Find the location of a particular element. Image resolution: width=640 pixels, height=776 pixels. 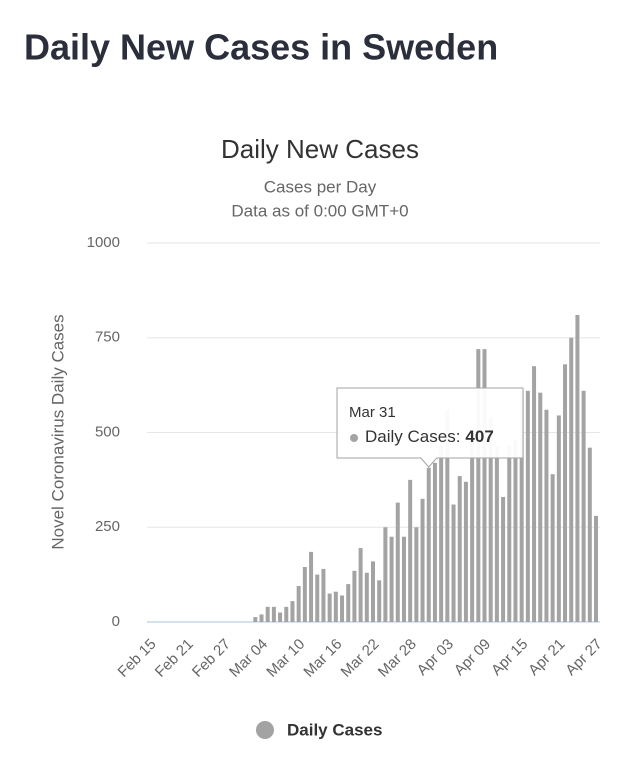

x-tick-label: Feb 27 is located at coordinates (211, 658).